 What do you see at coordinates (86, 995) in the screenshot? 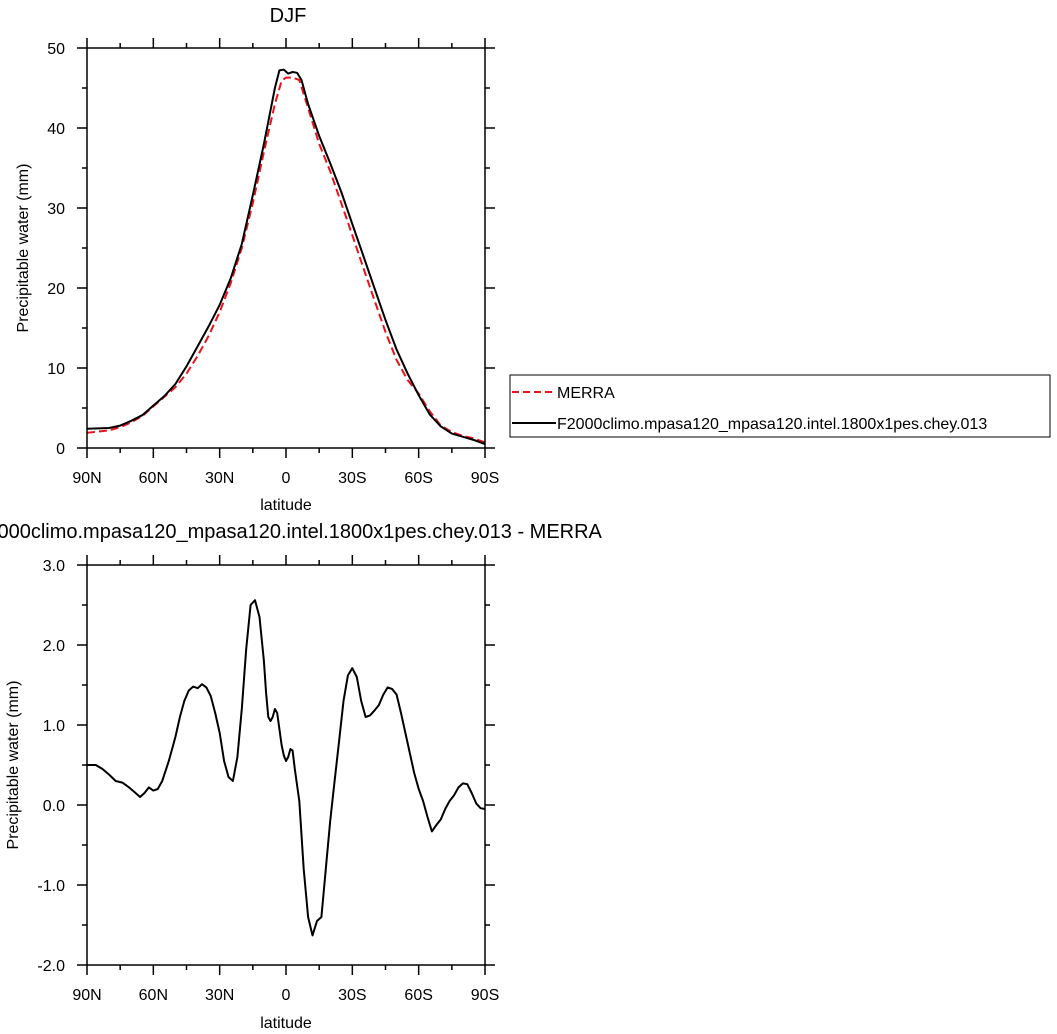
I see `bottom-x-tick-label: 90N` at bounding box center [86, 995].